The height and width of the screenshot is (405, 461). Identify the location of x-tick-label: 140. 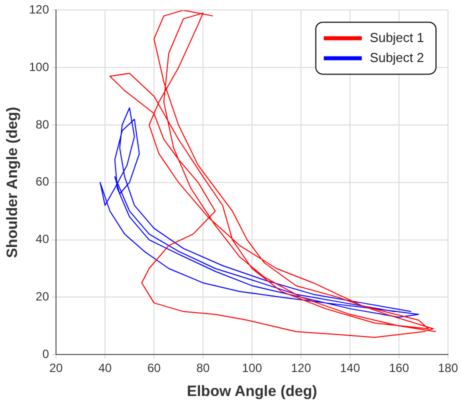
(350, 368).